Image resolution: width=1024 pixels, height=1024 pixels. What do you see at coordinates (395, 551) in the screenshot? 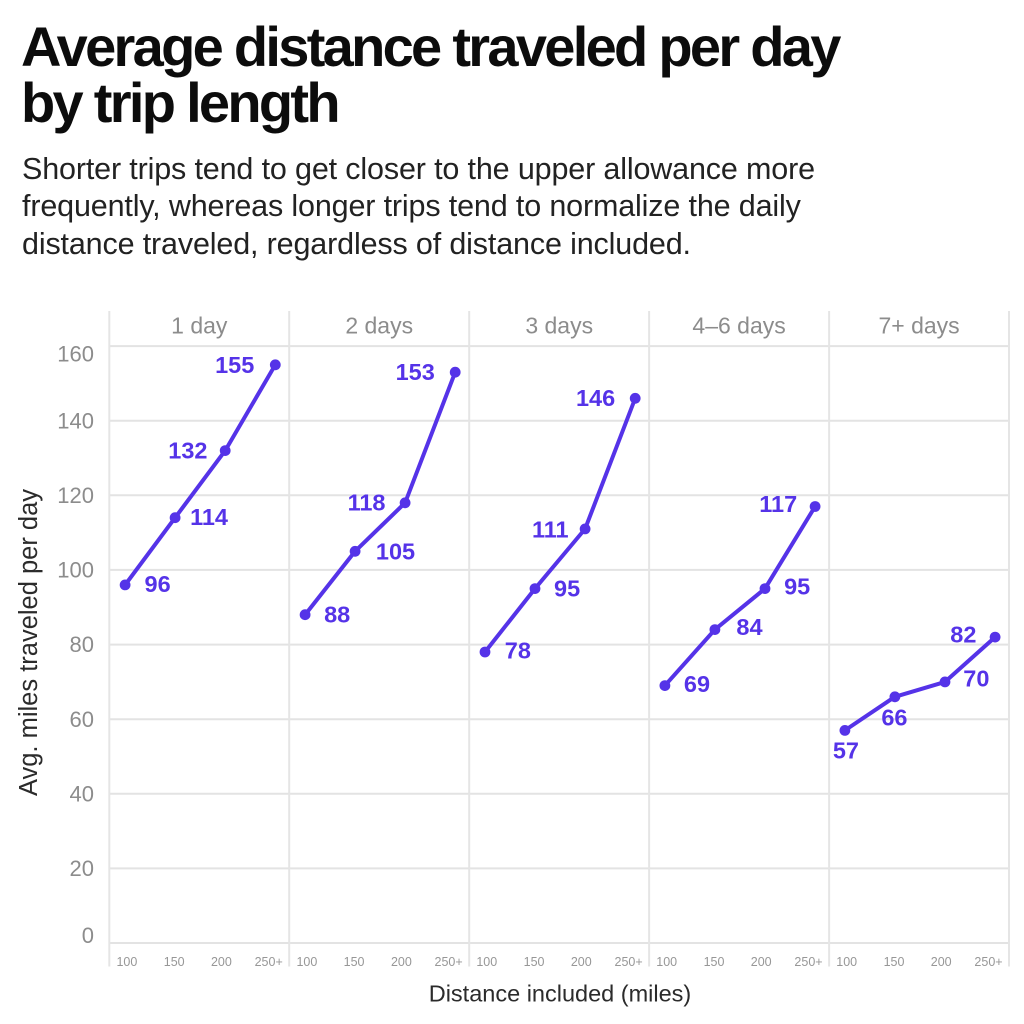
I see `svg-text: 105` at bounding box center [395, 551].